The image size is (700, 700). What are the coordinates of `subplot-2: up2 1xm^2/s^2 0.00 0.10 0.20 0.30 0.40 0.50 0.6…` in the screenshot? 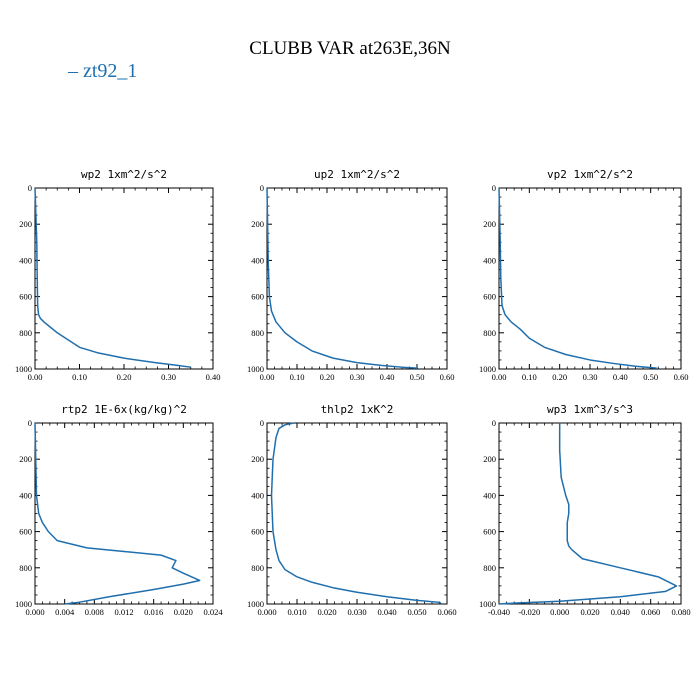 It's located at (350, 275).